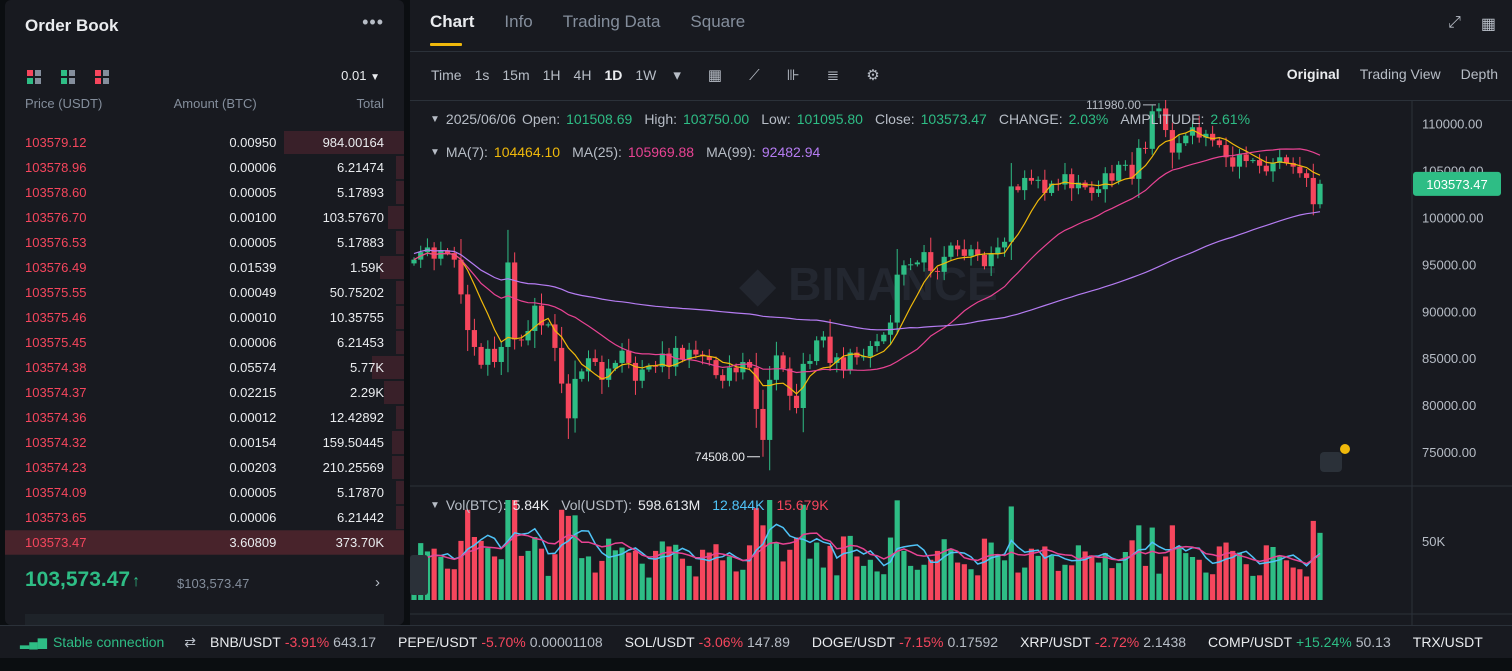  Describe the element at coordinates (793, 75) in the screenshot. I see `candle-type-icon: ⊪` at that location.